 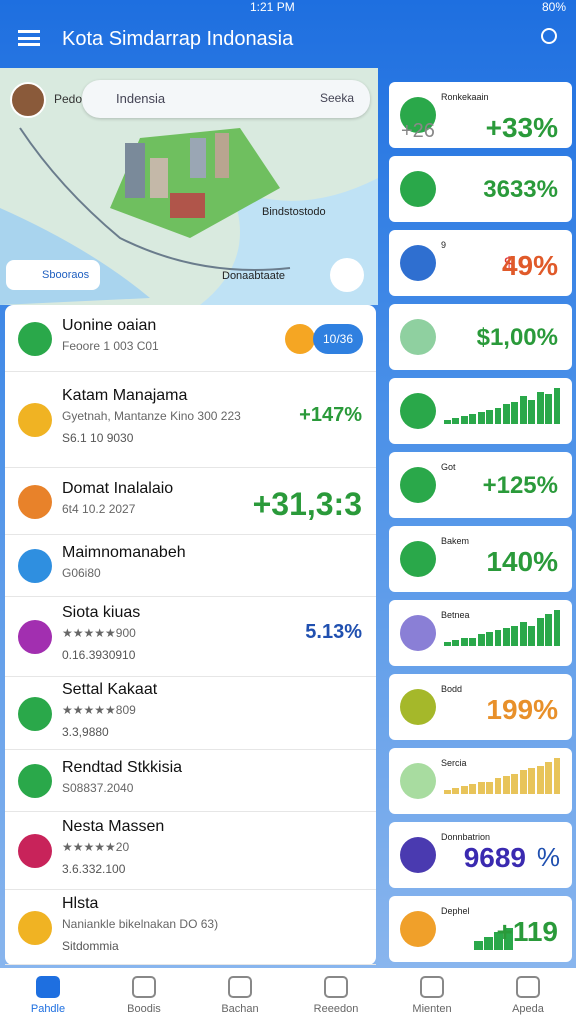 I want to click on card-right: %, so click(x=548, y=857).